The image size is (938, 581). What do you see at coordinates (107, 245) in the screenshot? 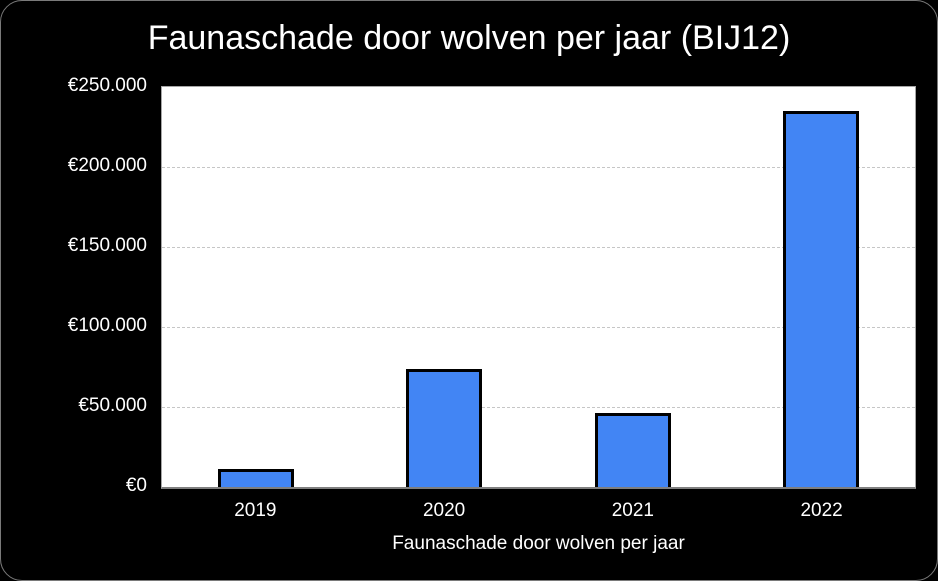
I see `y-tick-label: €150.000` at bounding box center [107, 245].